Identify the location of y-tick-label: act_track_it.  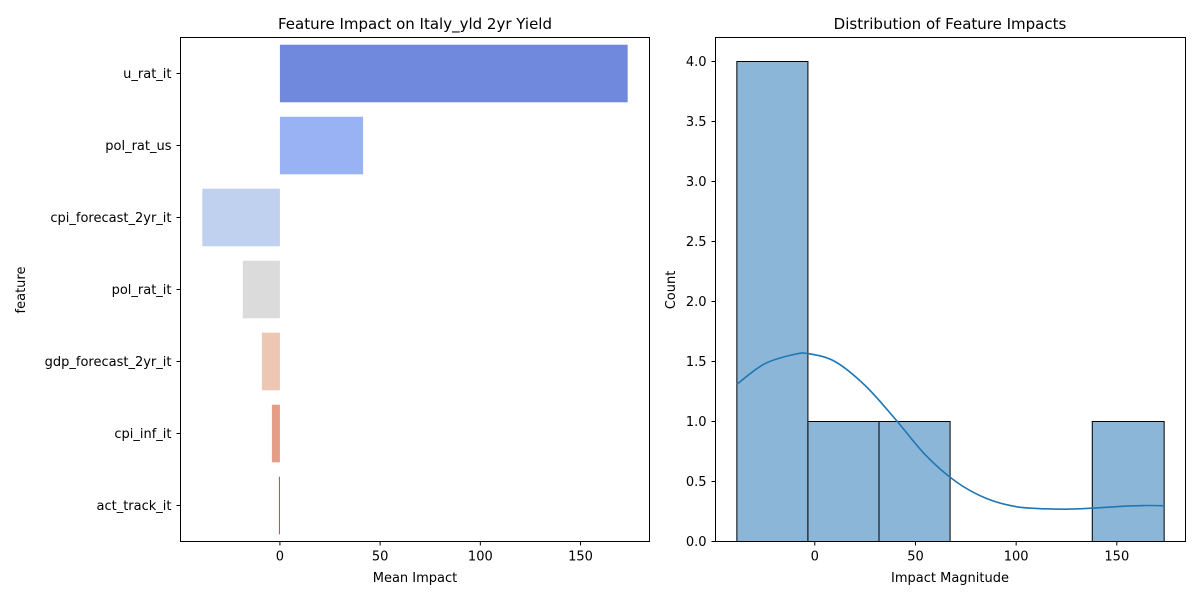
(133, 506).